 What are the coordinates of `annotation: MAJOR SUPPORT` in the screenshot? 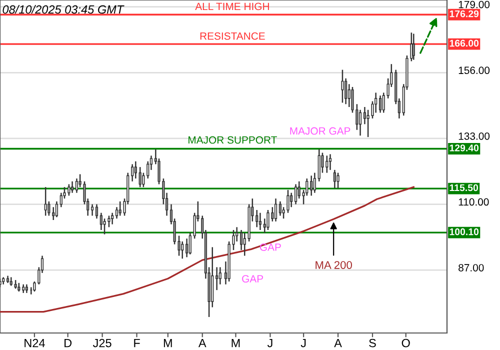 It's located at (232, 140).